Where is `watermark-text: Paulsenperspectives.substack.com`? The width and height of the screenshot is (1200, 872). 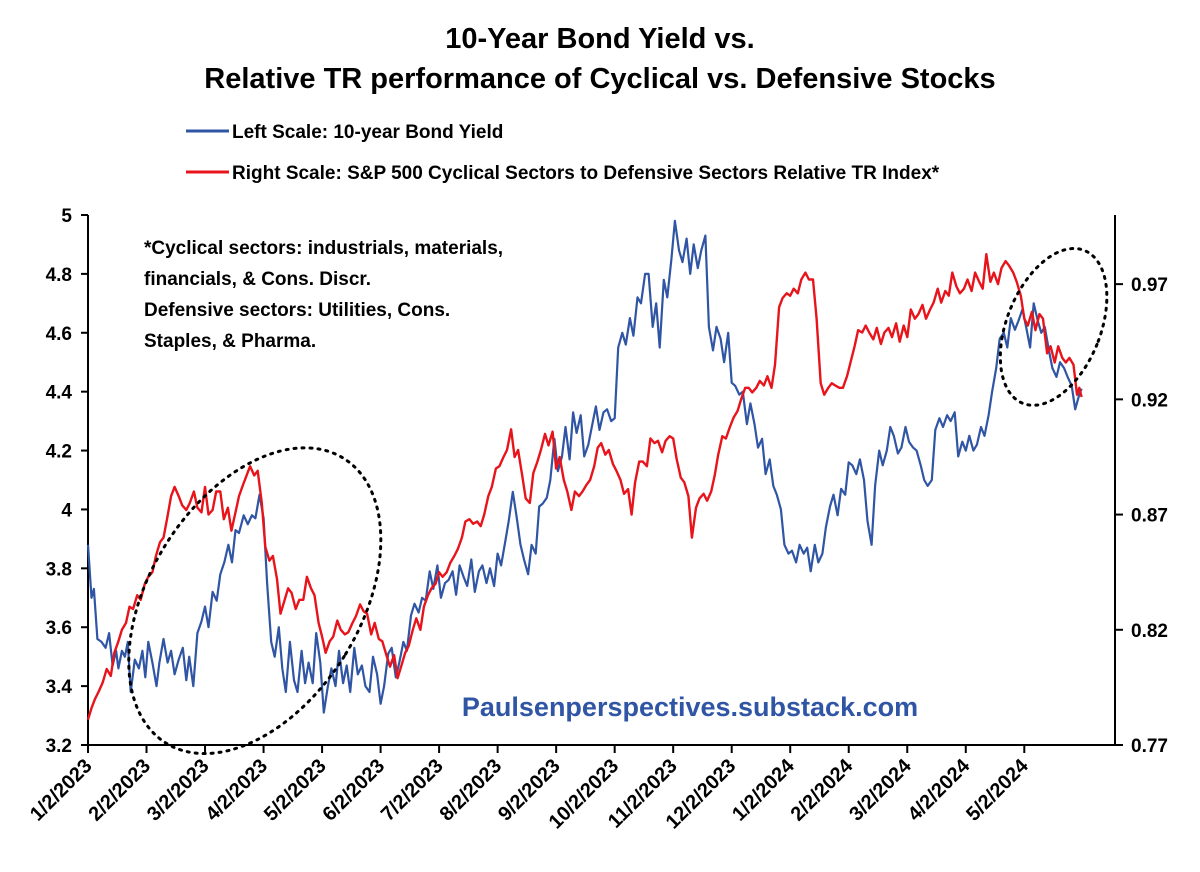 watermark-text: Paulsenperspectives.substack.com is located at coordinates (690, 707).